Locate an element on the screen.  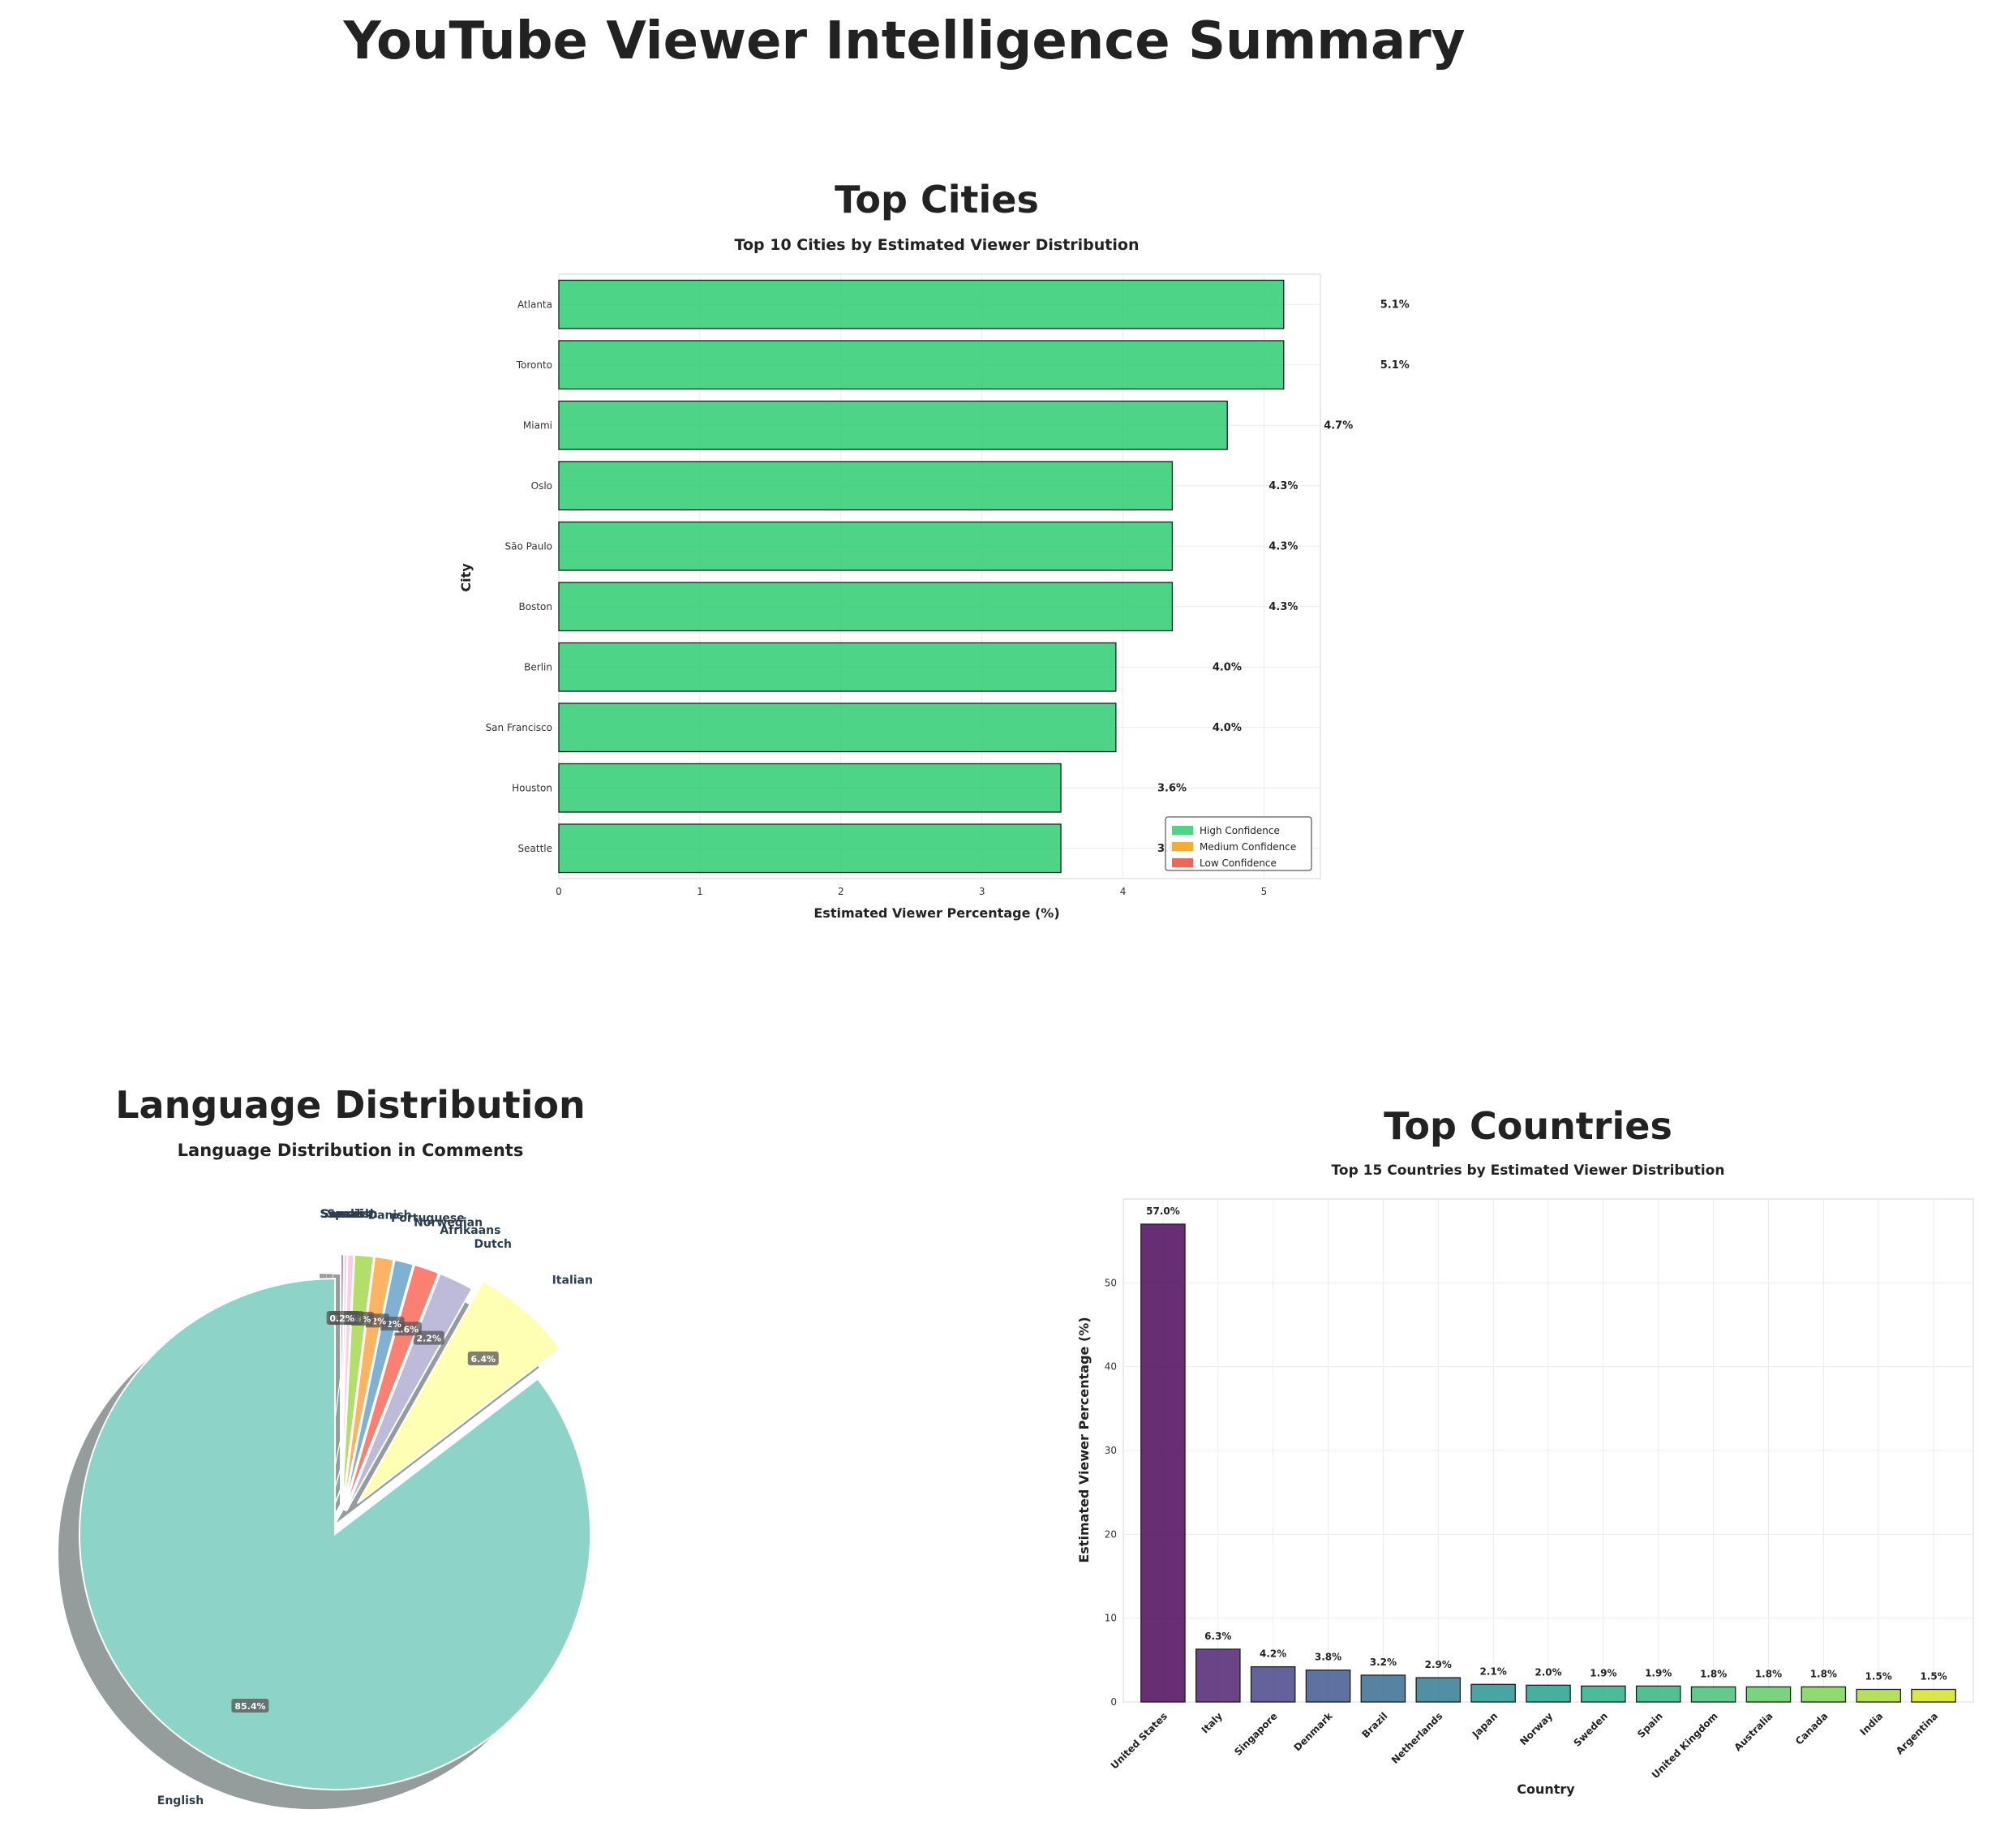
legend-label: Medium Confidence is located at coordinates (1248, 847).